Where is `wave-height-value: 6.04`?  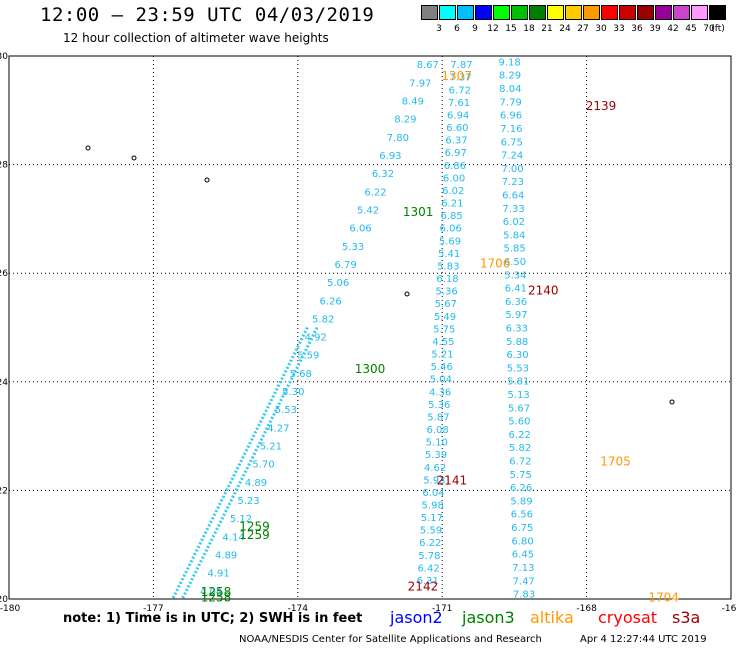
wave-height-value: 6.04 is located at coordinates (433, 493).